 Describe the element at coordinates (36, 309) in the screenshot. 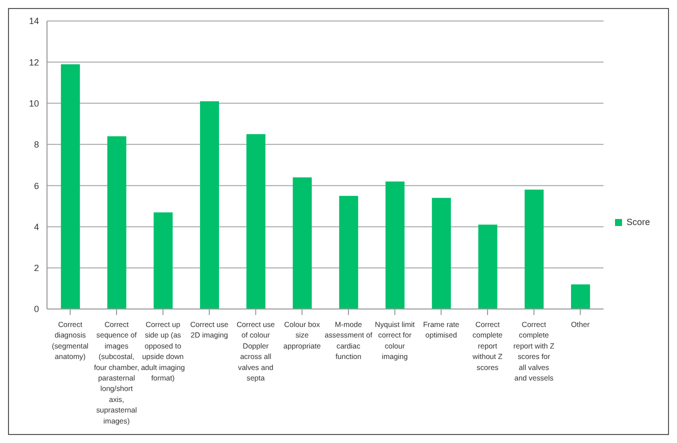

I see `y-tick-label: 0` at that location.